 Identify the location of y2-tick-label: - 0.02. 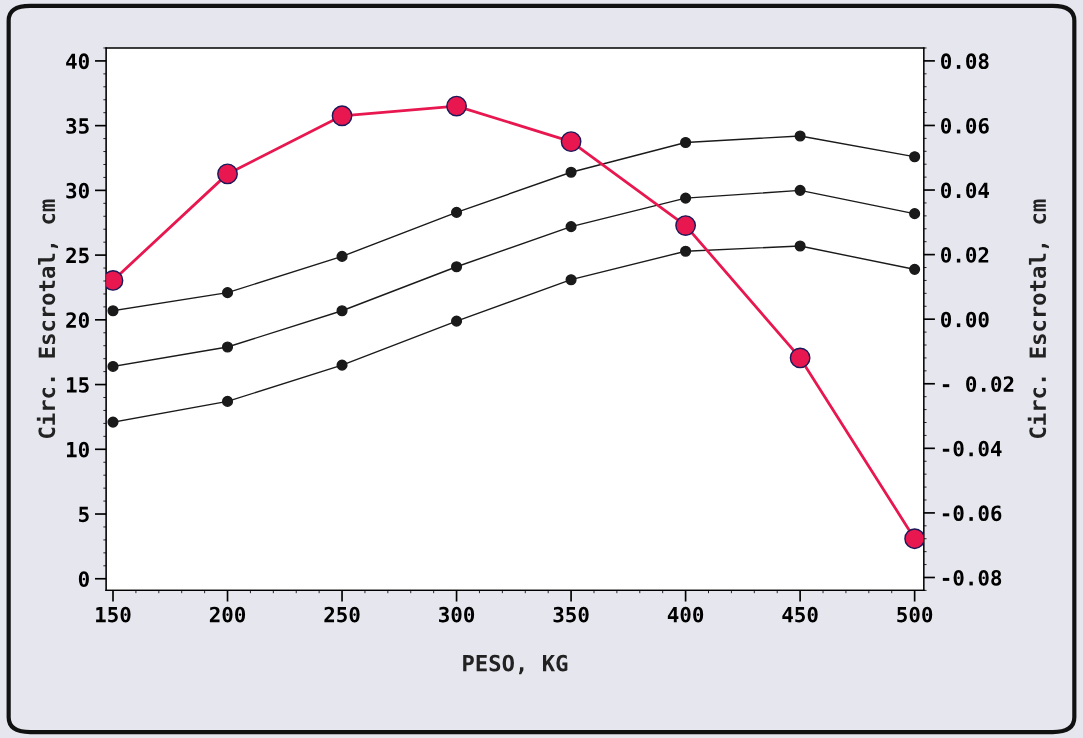
(978, 384).